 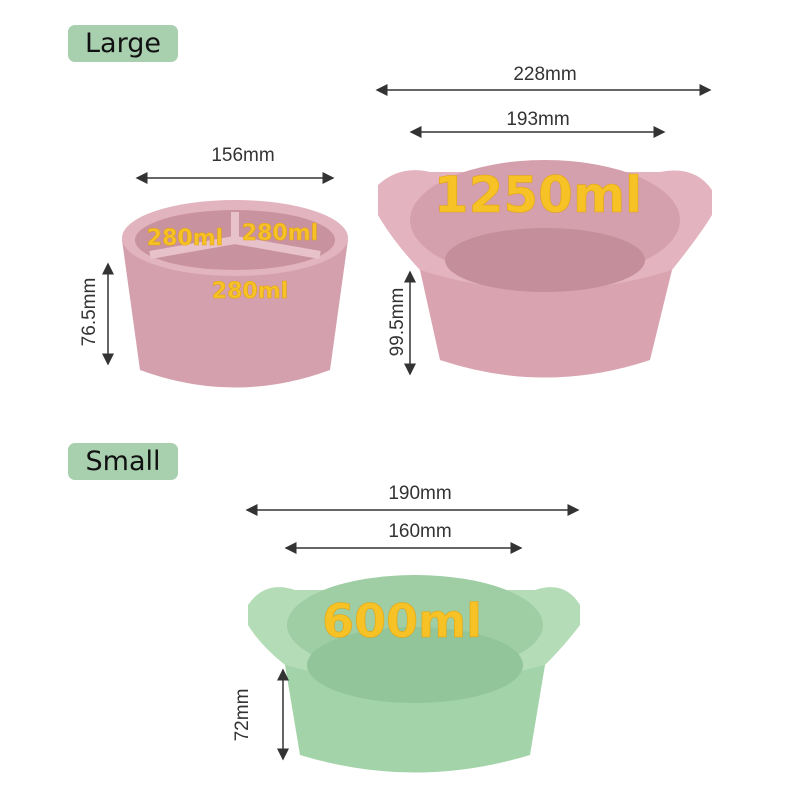 What do you see at coordinates (397, 322) in the screenshot?
I see `colander-height: 99.5mm` at bounding box center [397, 322].